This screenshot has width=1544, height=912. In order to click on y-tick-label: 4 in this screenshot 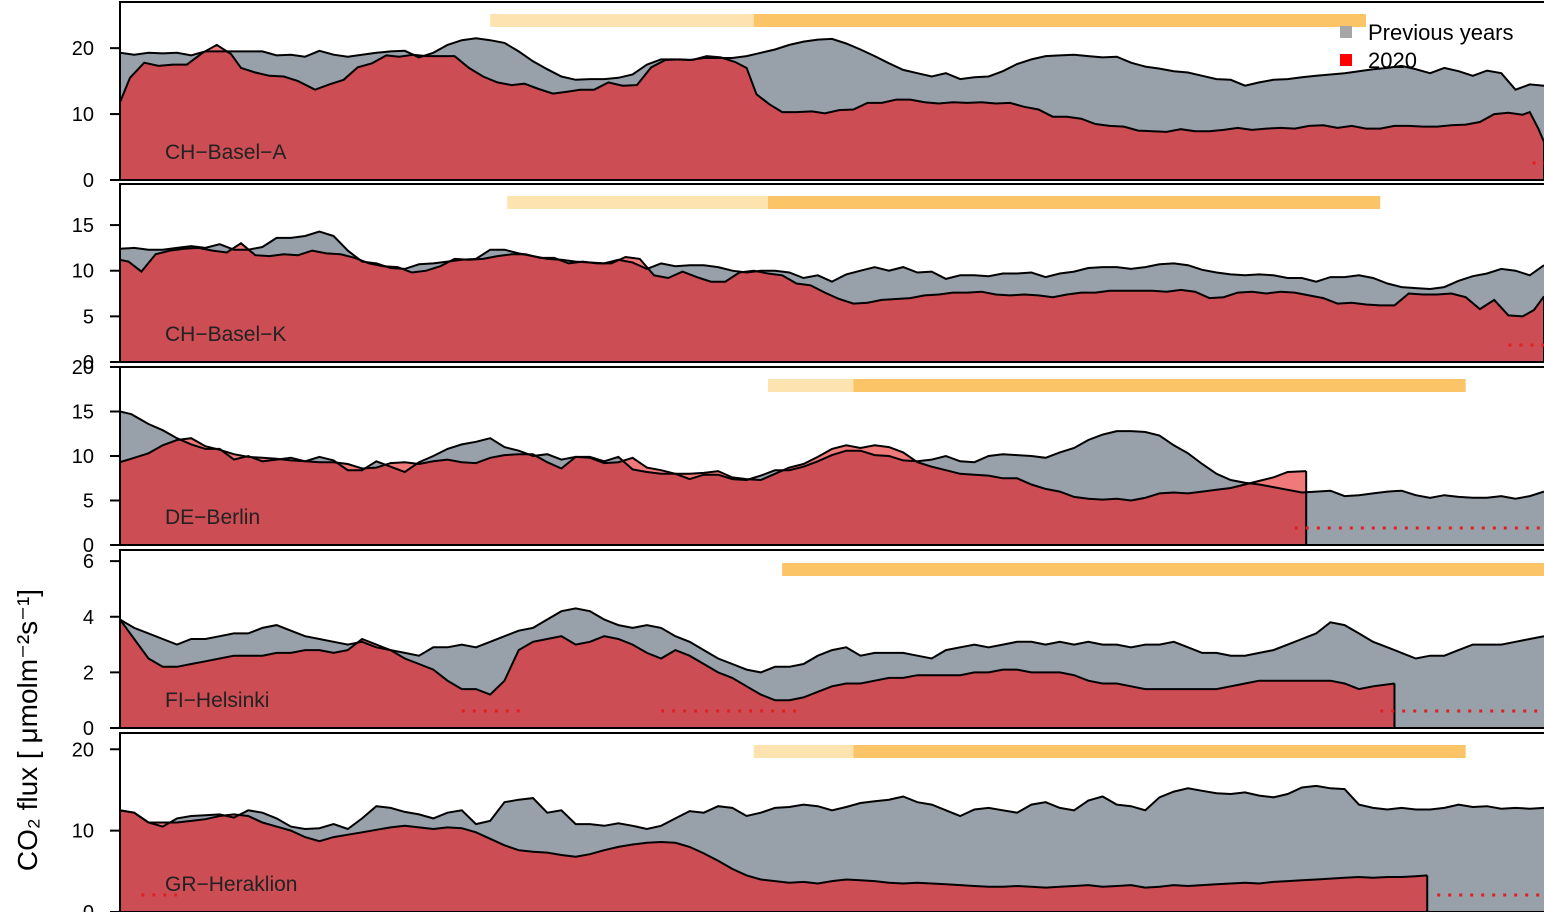, I will do `click(88, 618)`.